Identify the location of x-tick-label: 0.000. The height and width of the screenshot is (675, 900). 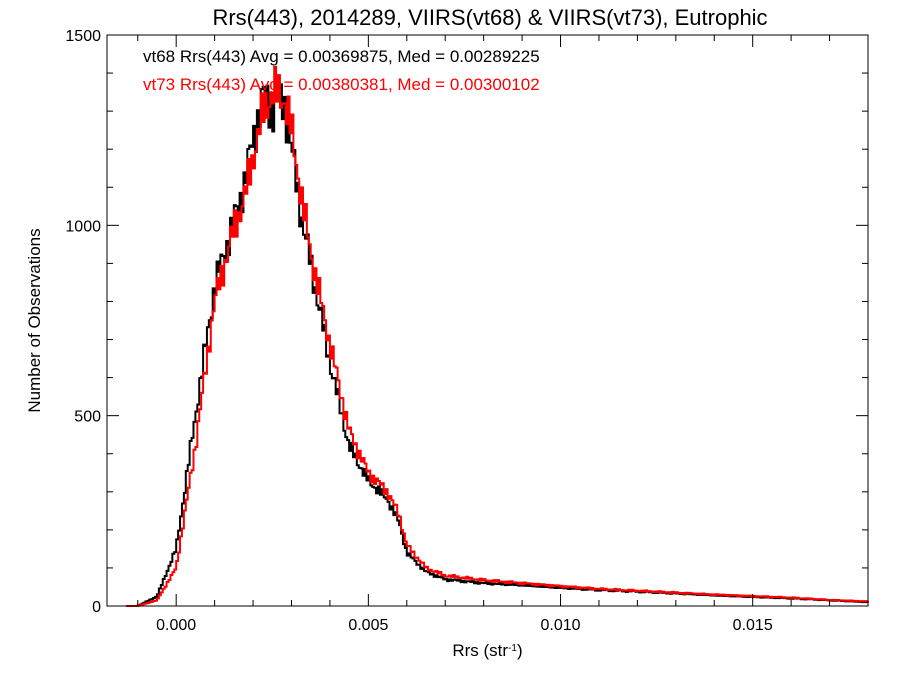
(176, 625).